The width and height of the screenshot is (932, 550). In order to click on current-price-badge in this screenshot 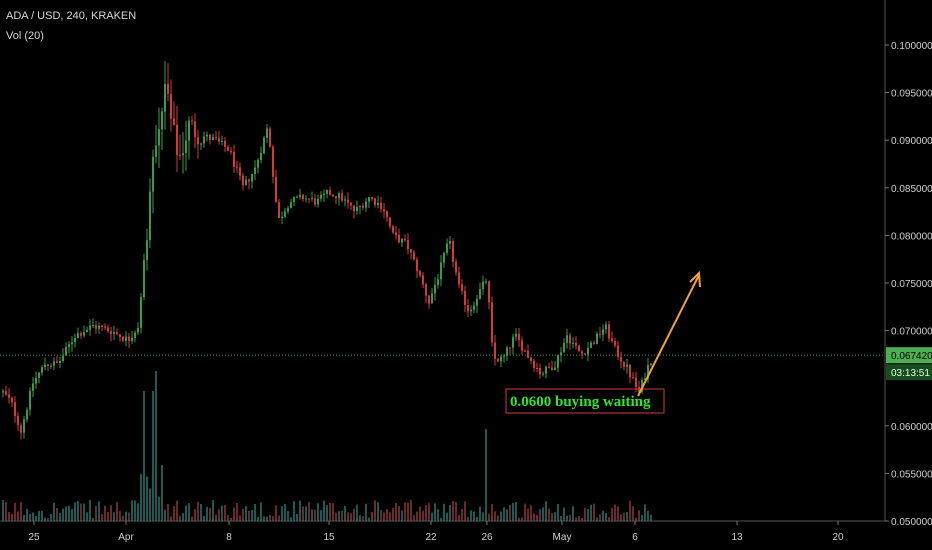, I will do `click(909, 355)`.